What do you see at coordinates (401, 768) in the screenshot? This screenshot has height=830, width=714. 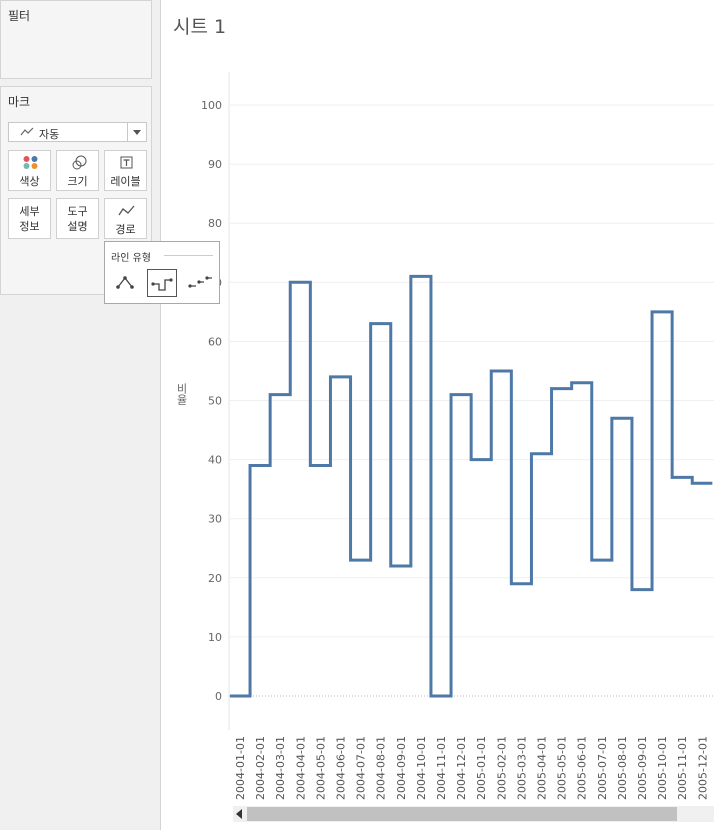 I see `x-tick-label: 2004-09-01` at bounding box center [401, 768].